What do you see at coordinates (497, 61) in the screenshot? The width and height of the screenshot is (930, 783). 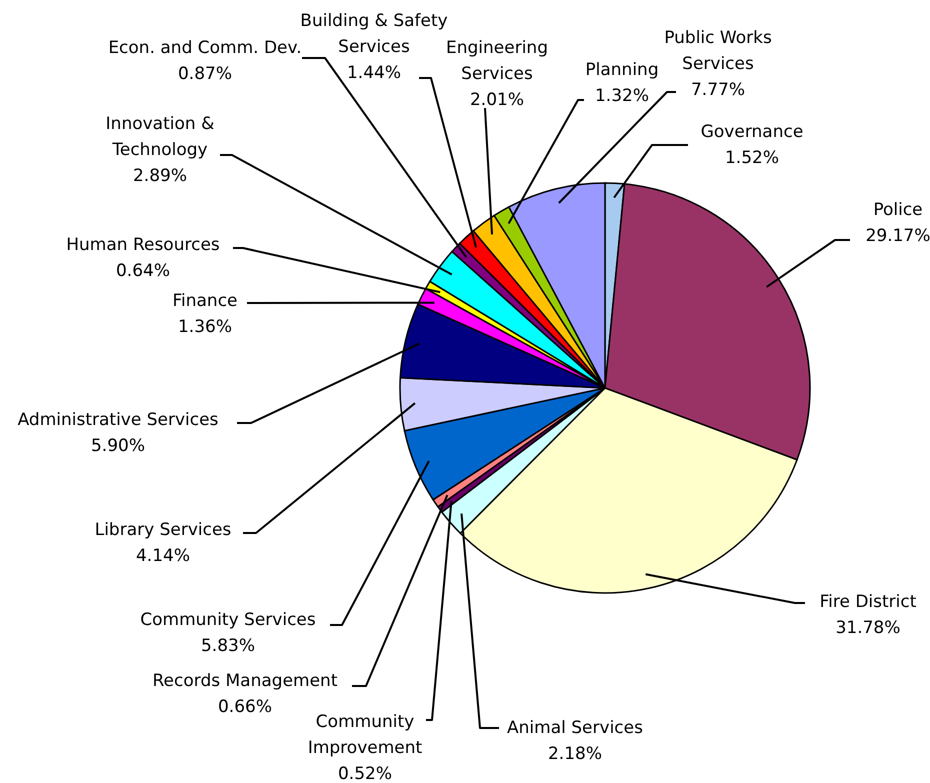 I see `slice-label: Engineering Services` at bounding box center [497, 61].